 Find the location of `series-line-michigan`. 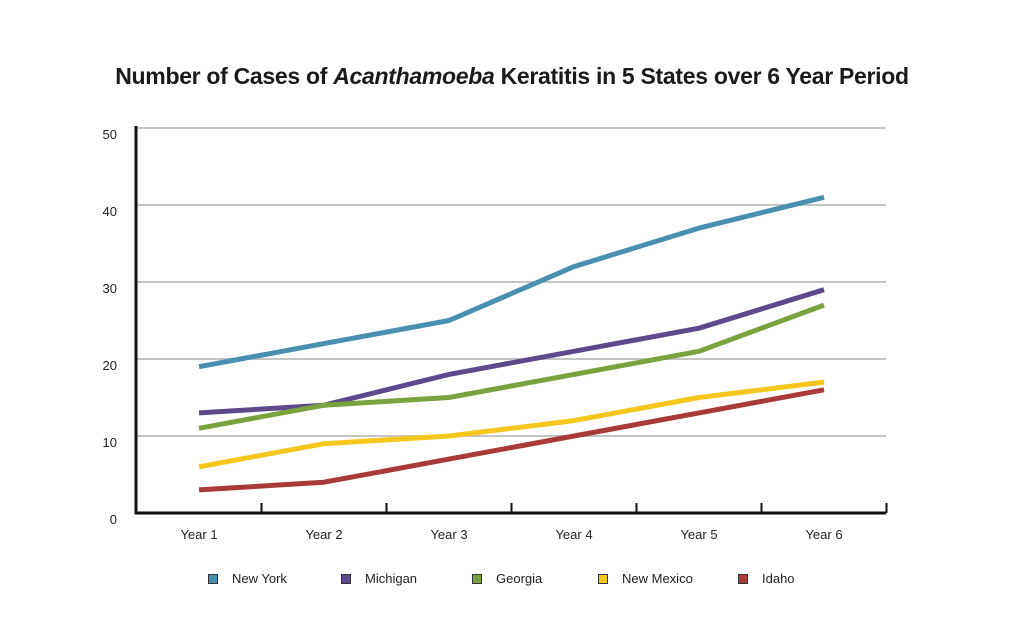

series-line-michigan is located at coordinates (511, 351).